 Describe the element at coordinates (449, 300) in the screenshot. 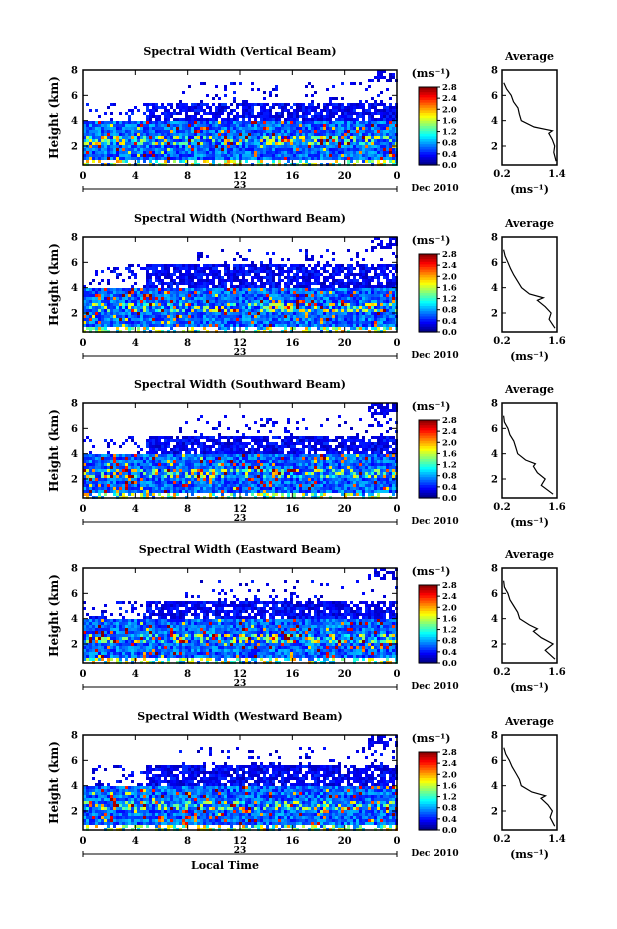

I see `colorbar-tick-label: 1.2` at that location.